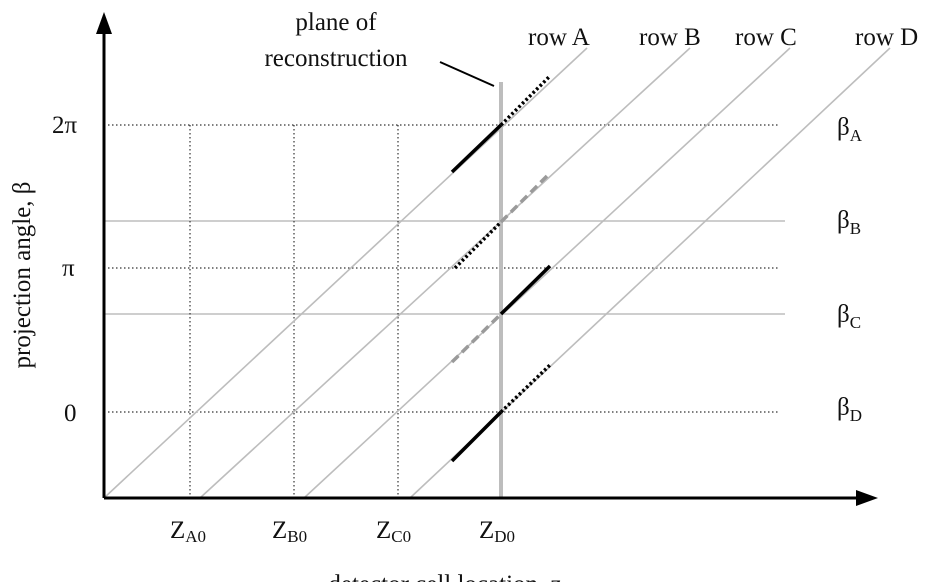 The image size is (930, 587). Describe the element at coordinates (22, 275) in the screenshot. I see `y-axis-label: projection angle, β` at that location.